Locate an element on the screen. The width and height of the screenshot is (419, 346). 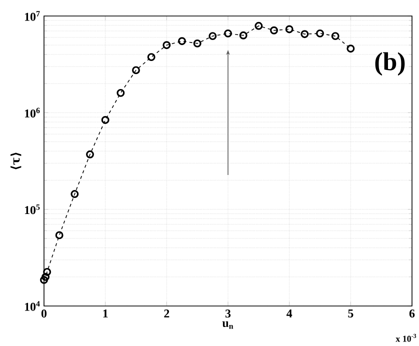
x-tick-label: 1 is located at coordinates (105, 314).